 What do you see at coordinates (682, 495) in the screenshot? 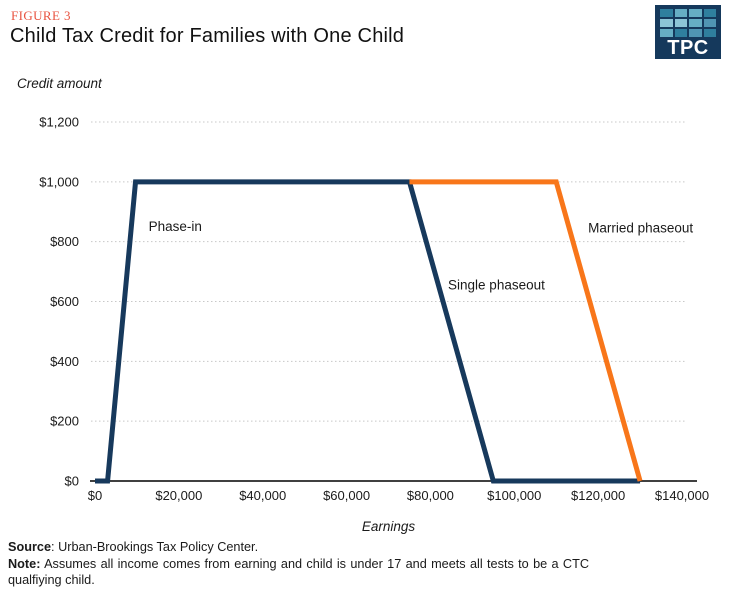
I see `x-tick-label: $140,000` at bounding box center [682, 495].